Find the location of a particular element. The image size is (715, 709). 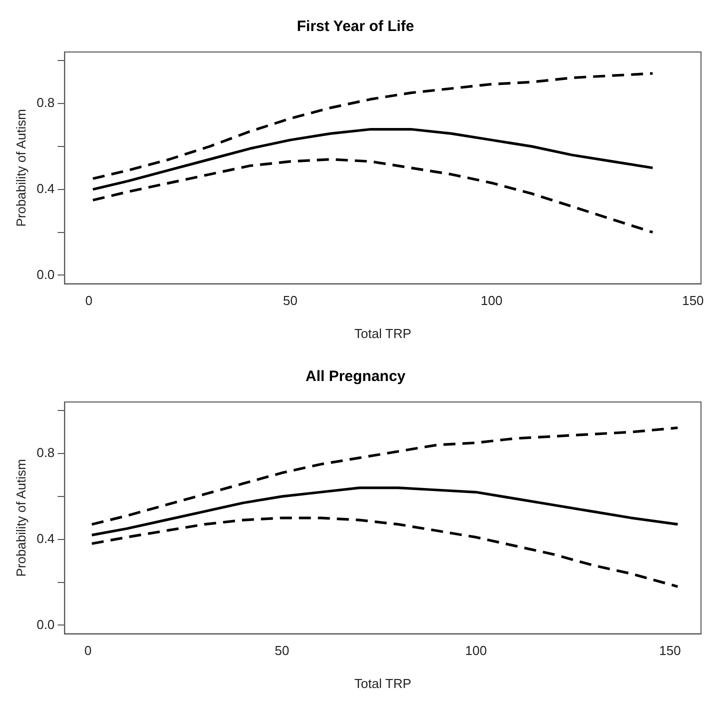

y-tick-label: 0.0 is located at coordinates (45, 624).